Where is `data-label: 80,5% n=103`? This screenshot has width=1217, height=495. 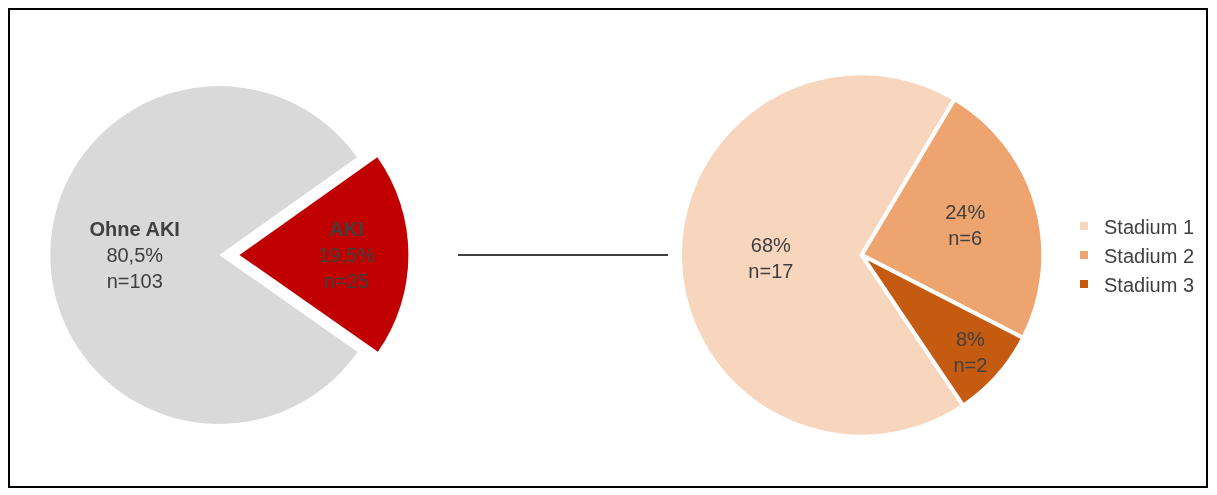
data-label: 80,5% n=103 is located at coordinates (135, 268).